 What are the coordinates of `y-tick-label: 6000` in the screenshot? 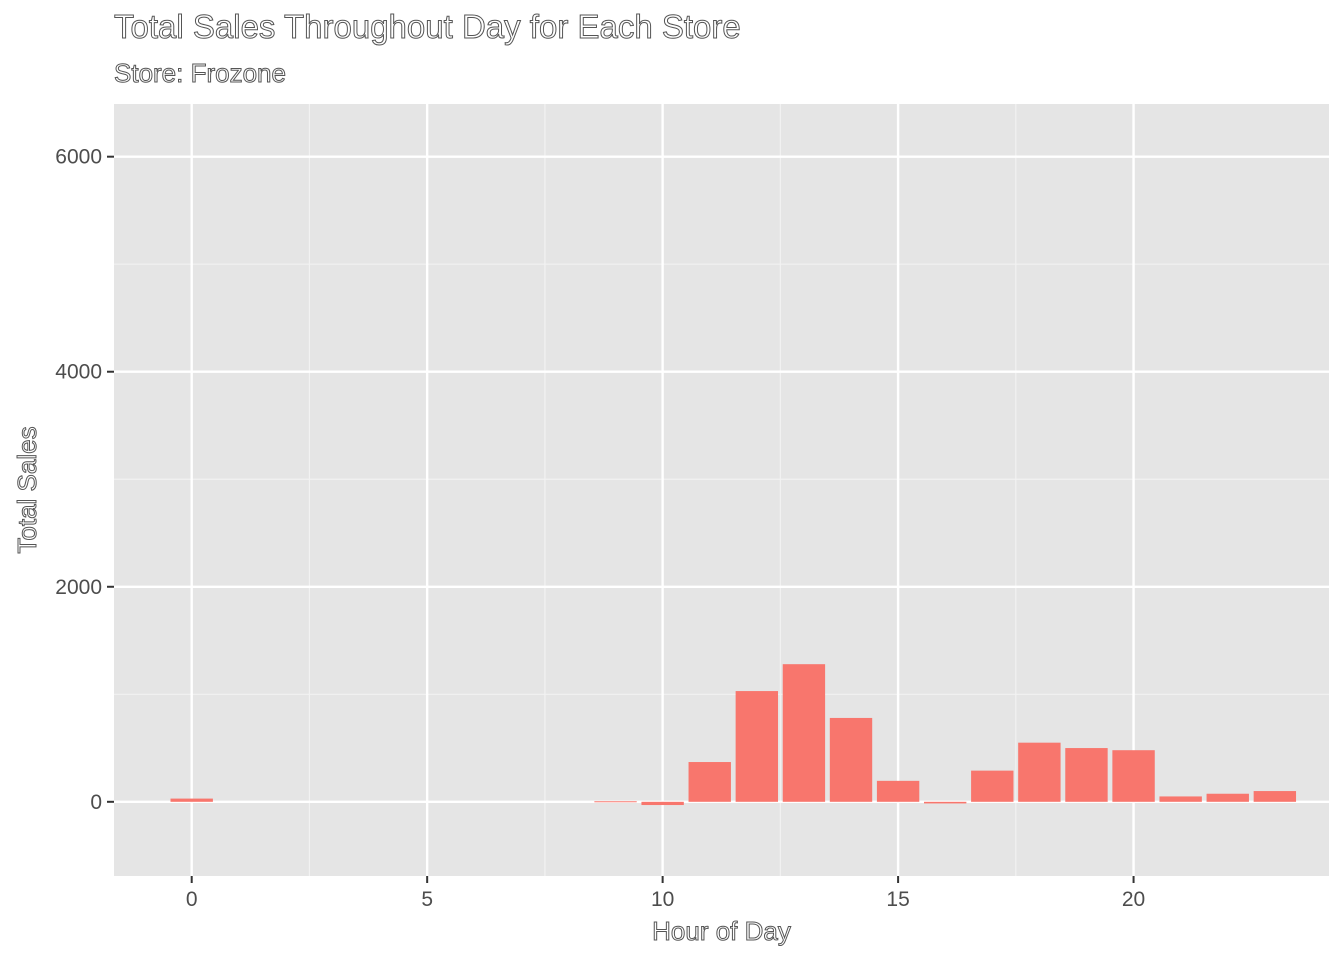 It's located at (78, 157).